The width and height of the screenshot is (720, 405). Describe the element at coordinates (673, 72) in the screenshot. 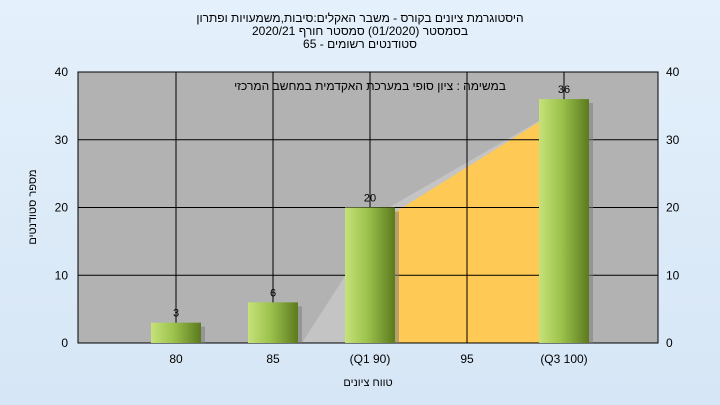

I see `y-tick-label-right: 40` at that location.